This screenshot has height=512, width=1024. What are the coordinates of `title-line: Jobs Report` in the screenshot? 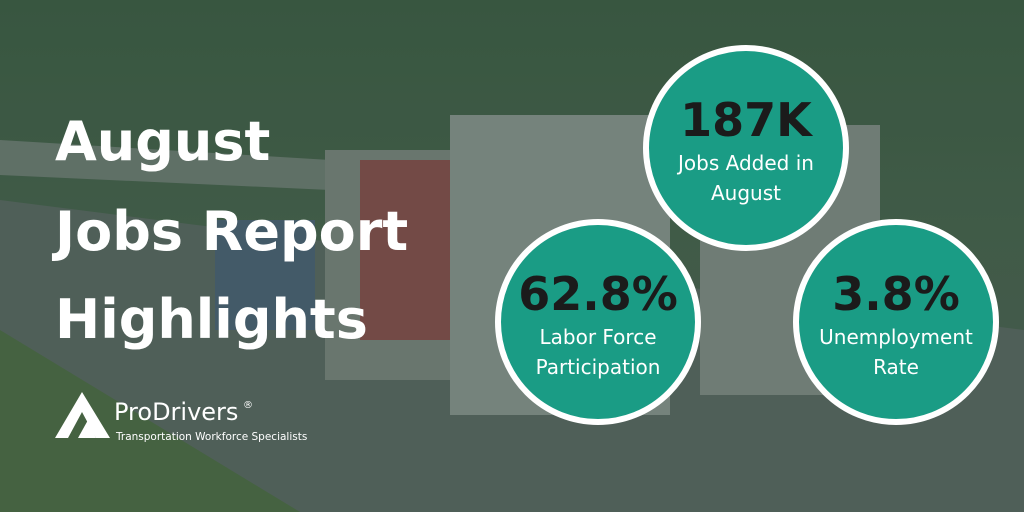 It's located at (229, 231).